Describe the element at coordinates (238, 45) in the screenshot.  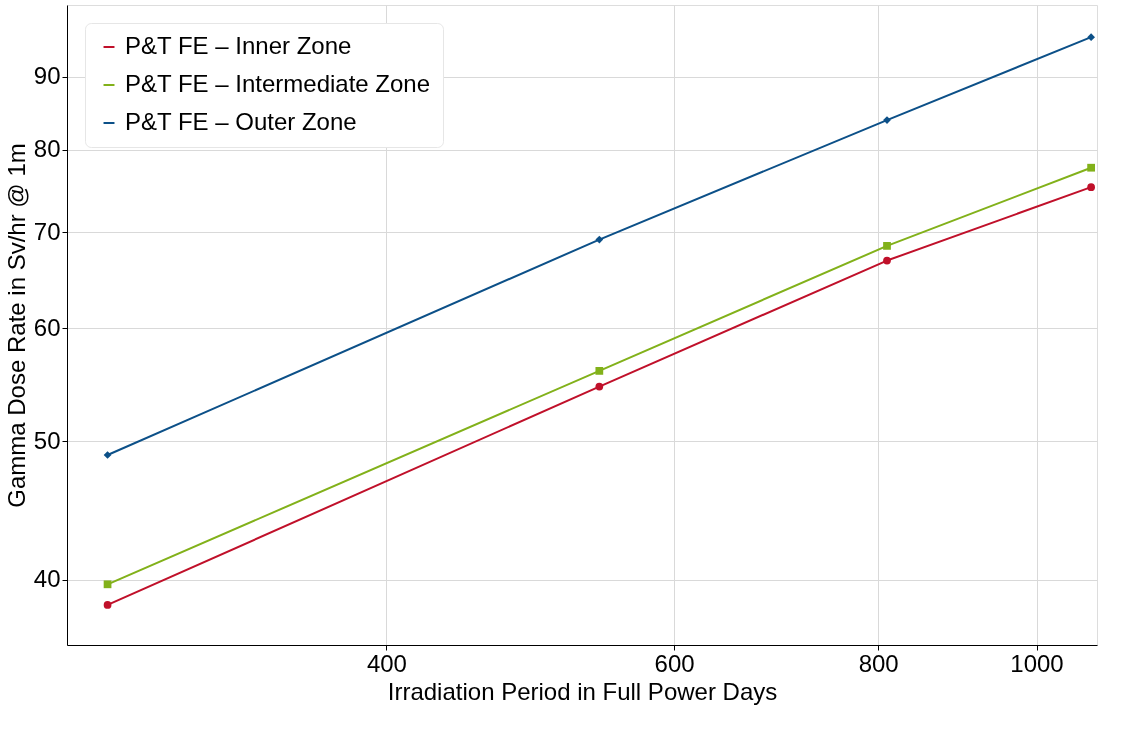
I see `legend-label: P&T FE – Inner Zone` at that location.